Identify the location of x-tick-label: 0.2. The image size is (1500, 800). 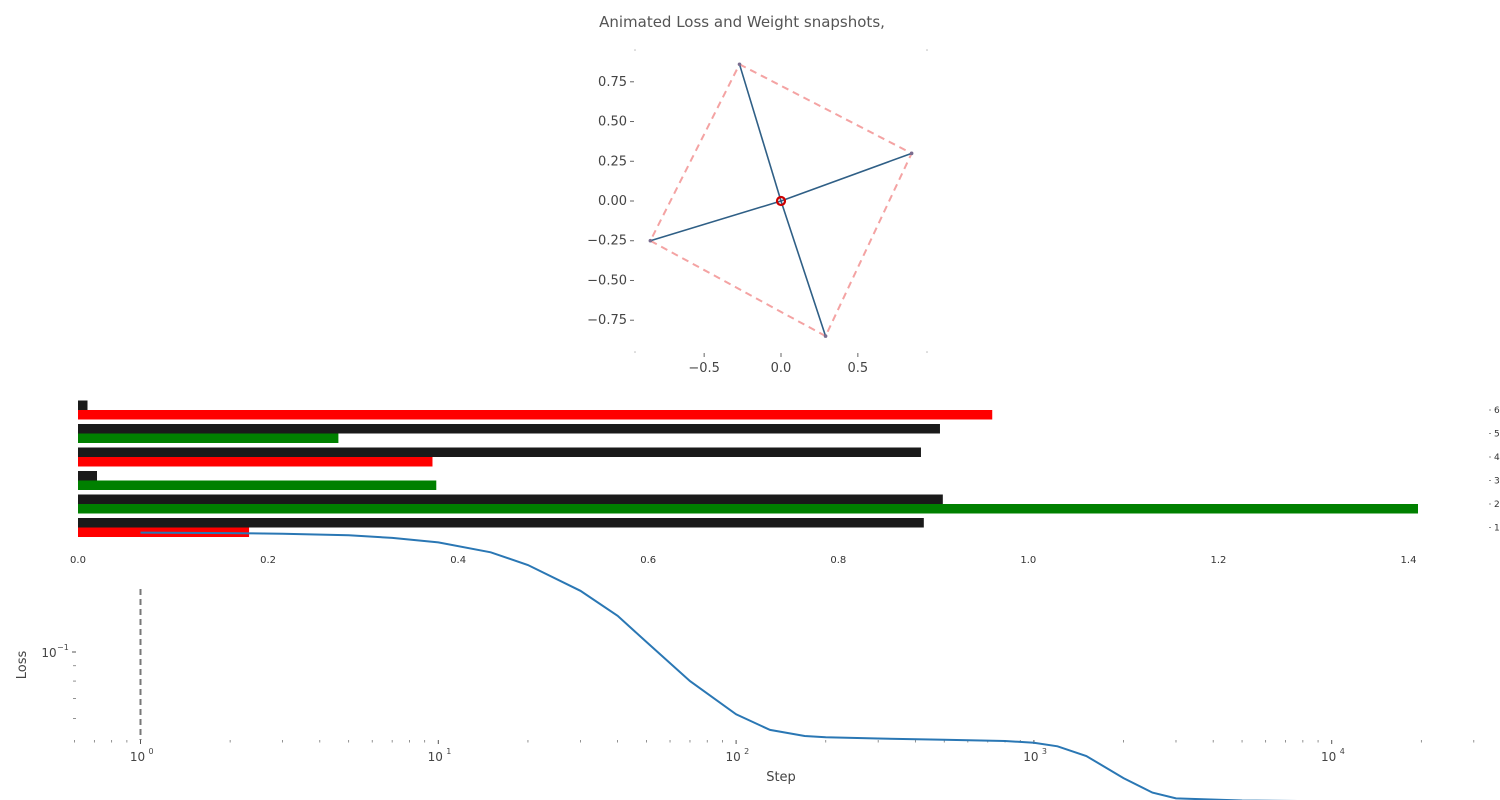
(268, 560).